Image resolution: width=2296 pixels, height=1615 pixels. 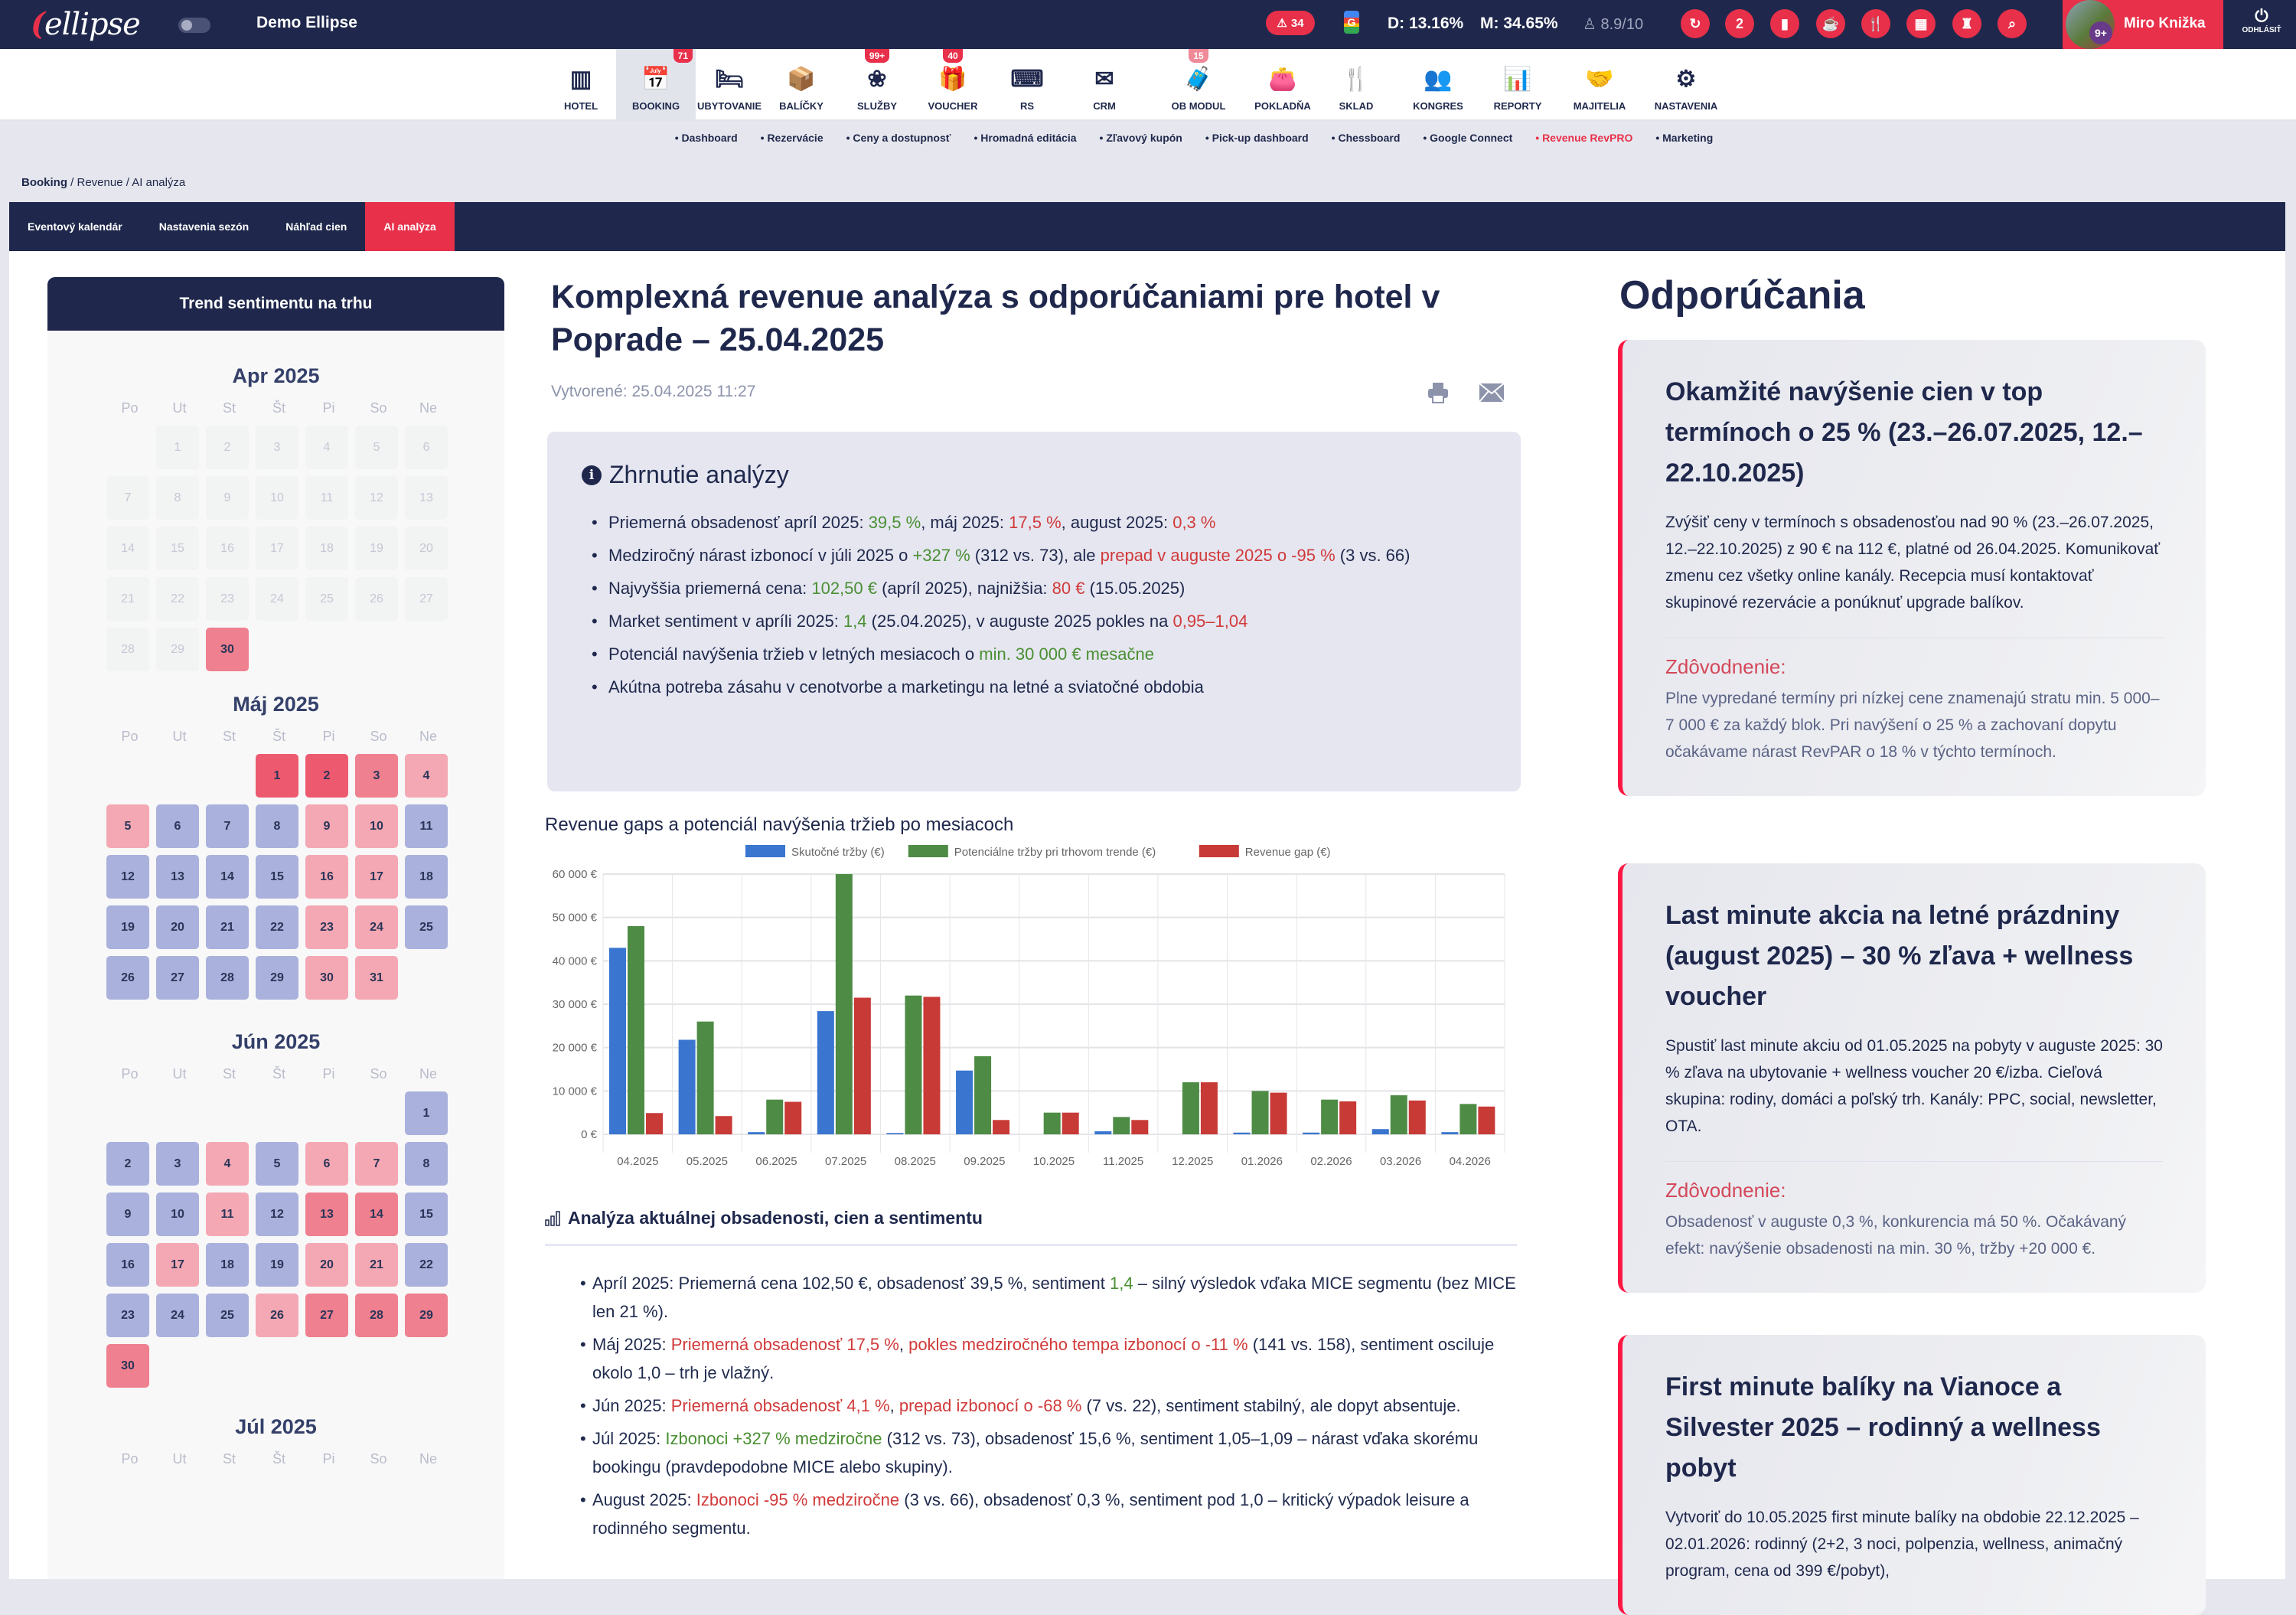 I want to click on module-majitelia: 🤝 MAJITELIA, so click(x=1599, y=85).